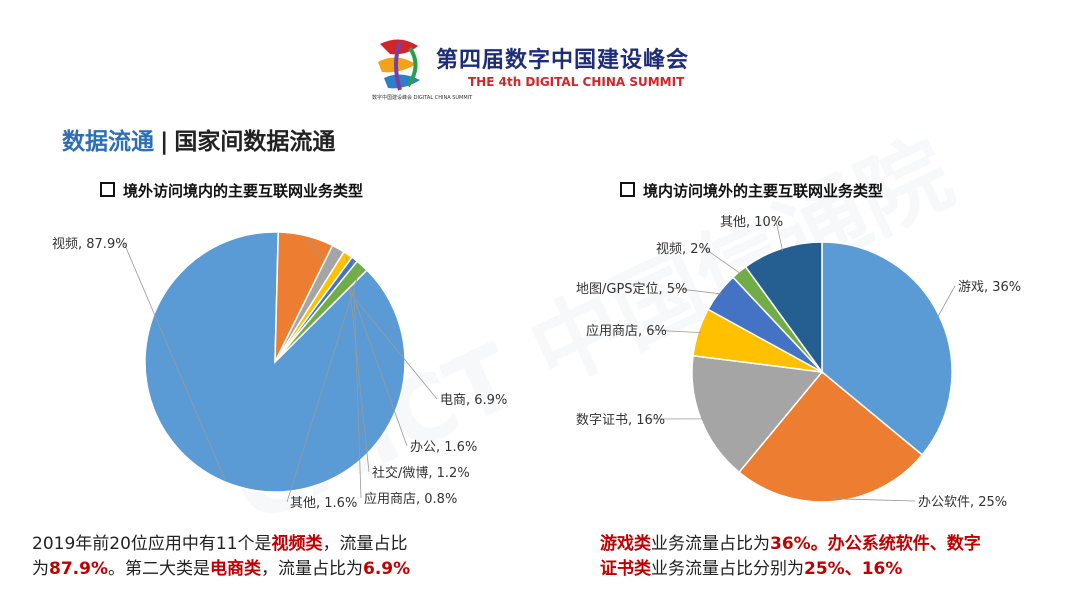  What do you see at coordinates (727, 569) in the screenshot?
I see `note-text: 业务流量占比分别为` at bounding box center [727, 569].